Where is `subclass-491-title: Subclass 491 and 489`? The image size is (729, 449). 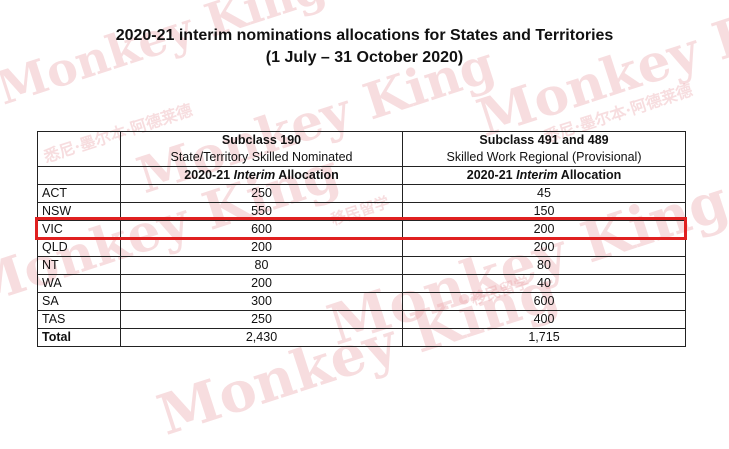
subclass-491-title: Subclass 491 and 489 is located at coordinates (544, 140).